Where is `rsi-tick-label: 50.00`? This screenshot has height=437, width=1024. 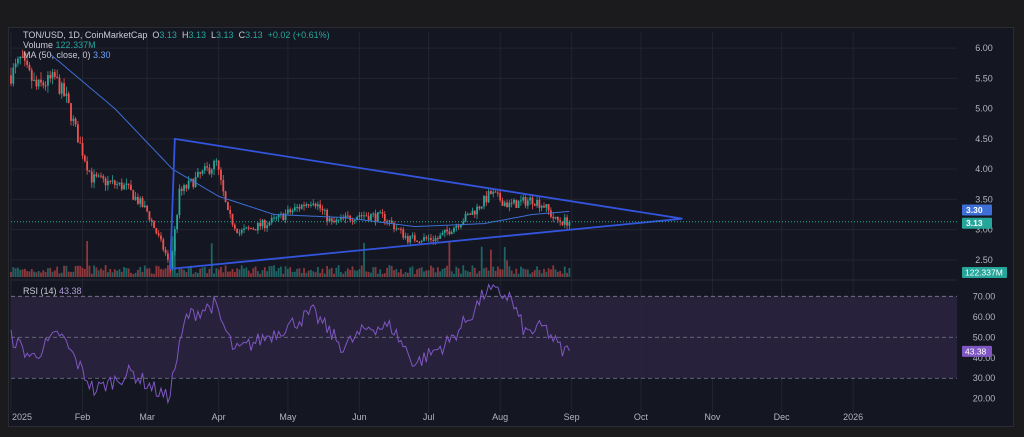
rsi-tick-label: 50.00 is located at coordinates (984, 337).